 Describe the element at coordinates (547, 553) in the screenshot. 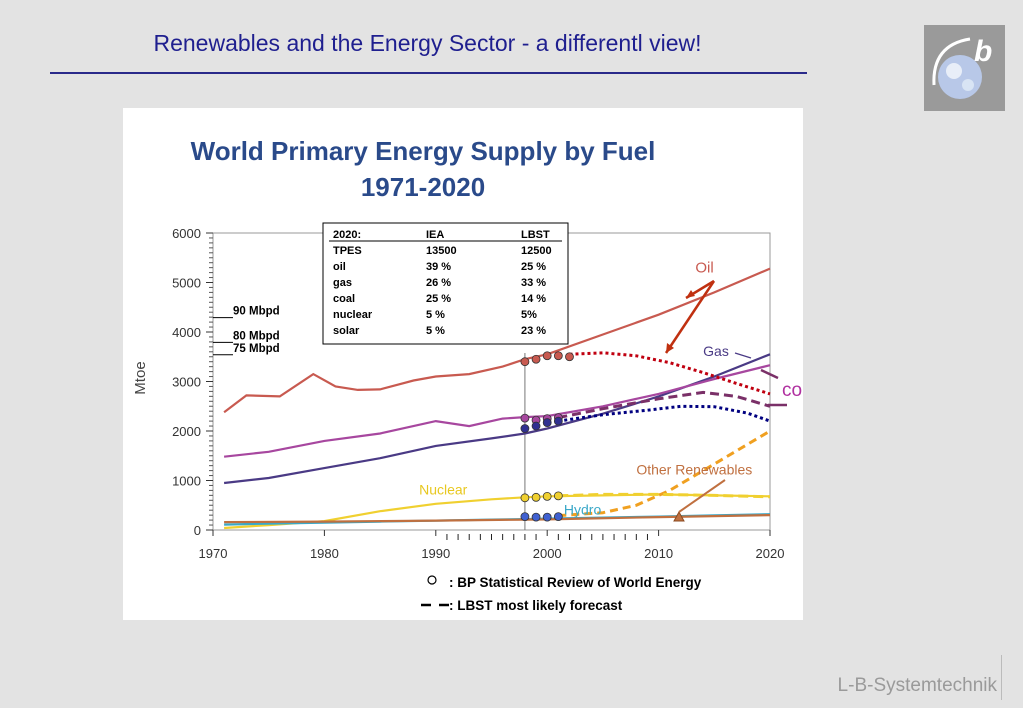

I see `x-tick-label: 2000` at that location.